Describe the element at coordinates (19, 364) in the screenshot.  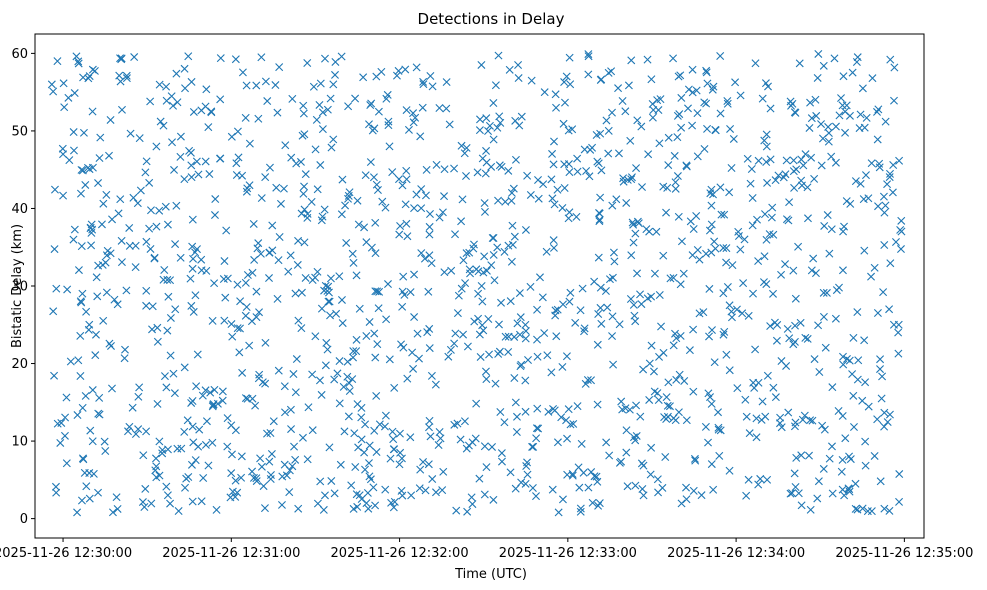
I see `y-tick-label: 20` at that location.